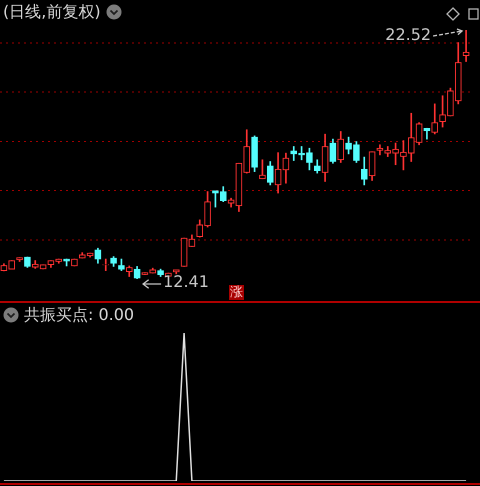 This screenshot has width=480, height=486. I want to click on annotation: 22.52, so click(408, 34).